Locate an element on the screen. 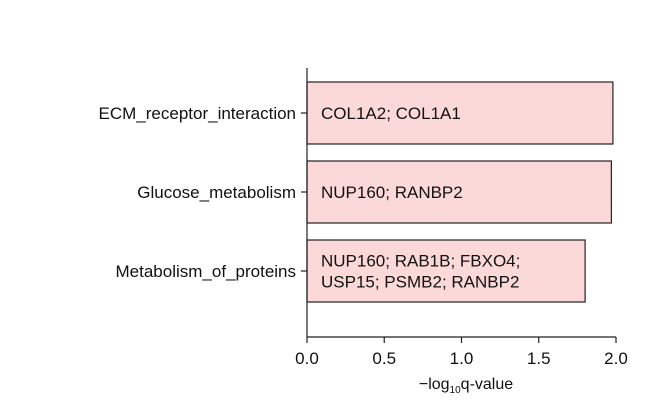  x-tick-label-1-0: 1.0 is located at coordinates (462, 358).